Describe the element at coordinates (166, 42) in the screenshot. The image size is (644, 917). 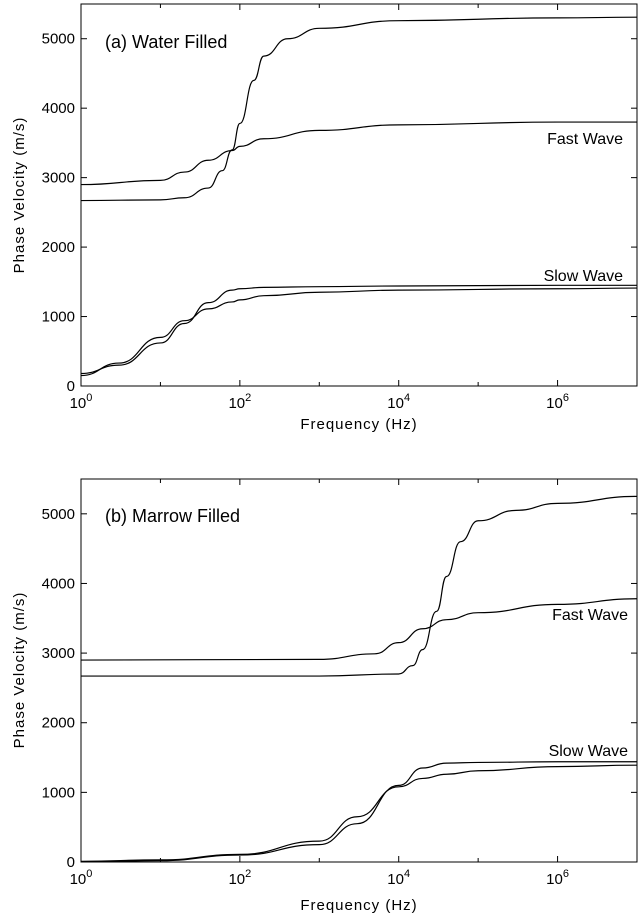
I see `panel-label: (a) Water Filled` at that location.